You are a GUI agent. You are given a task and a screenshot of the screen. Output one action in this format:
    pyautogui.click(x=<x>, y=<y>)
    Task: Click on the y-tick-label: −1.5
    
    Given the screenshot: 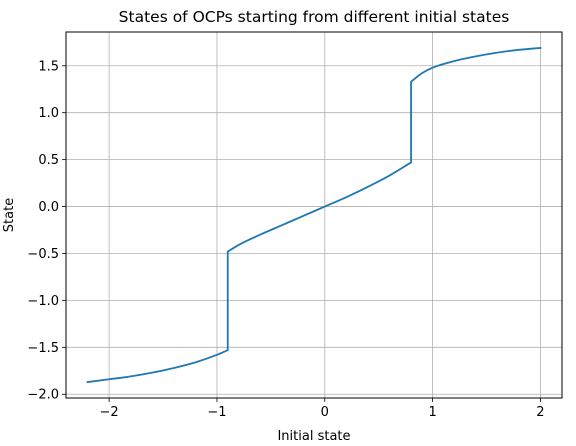 What is the action you would take?
    pyautogui.click(x=43, y=348)
    